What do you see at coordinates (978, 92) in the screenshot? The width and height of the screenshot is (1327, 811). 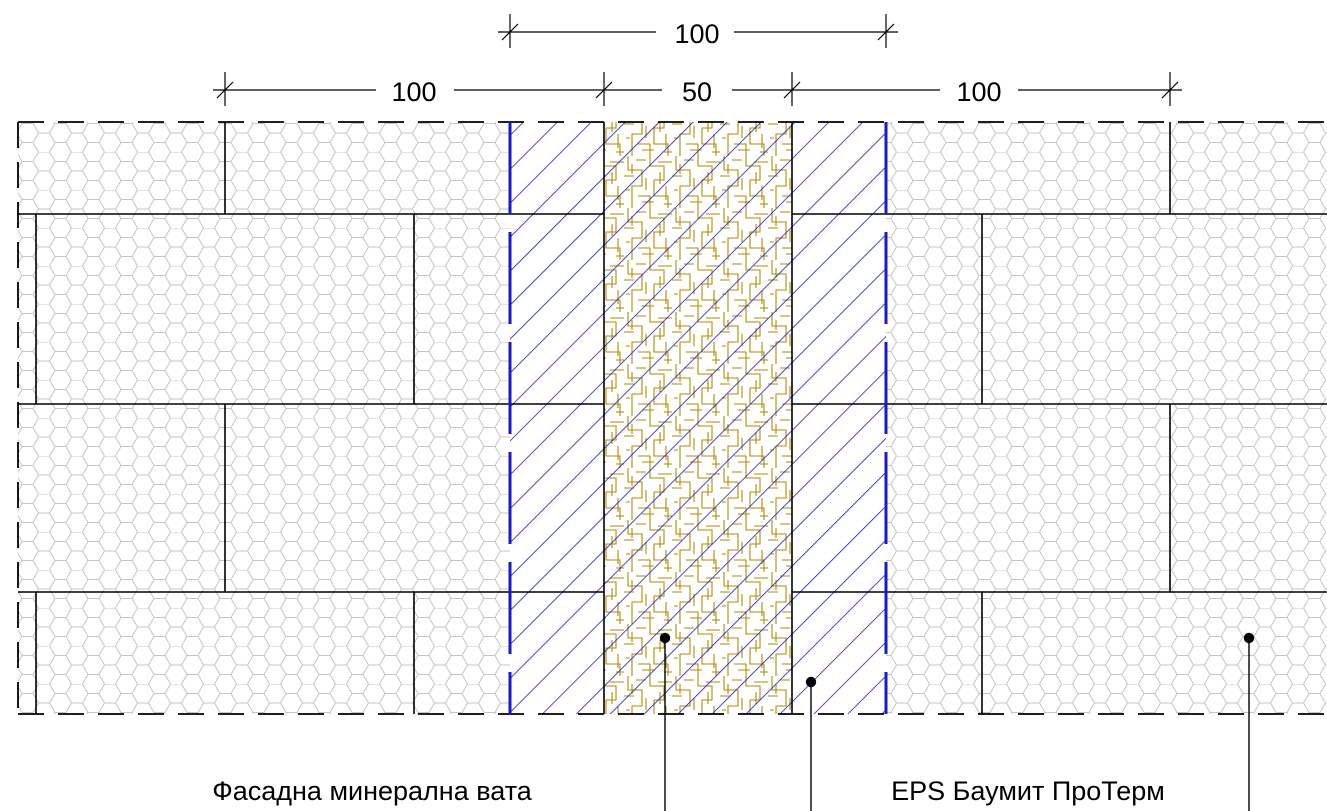 I see `dimension-right-value: 100` at bounding box center [978, 92].